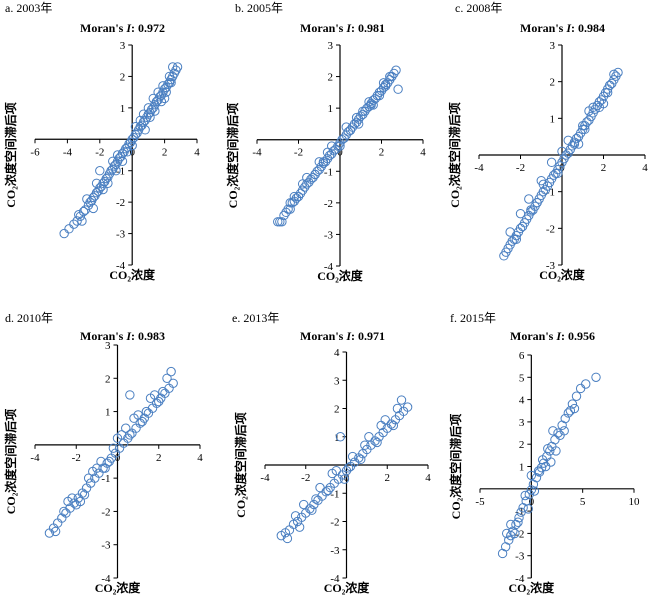  What do you see at coordinates (122, 28) in the screenshot?
I see `moran-title: Moran's I: 0.972` at bounding box center [122, 28].